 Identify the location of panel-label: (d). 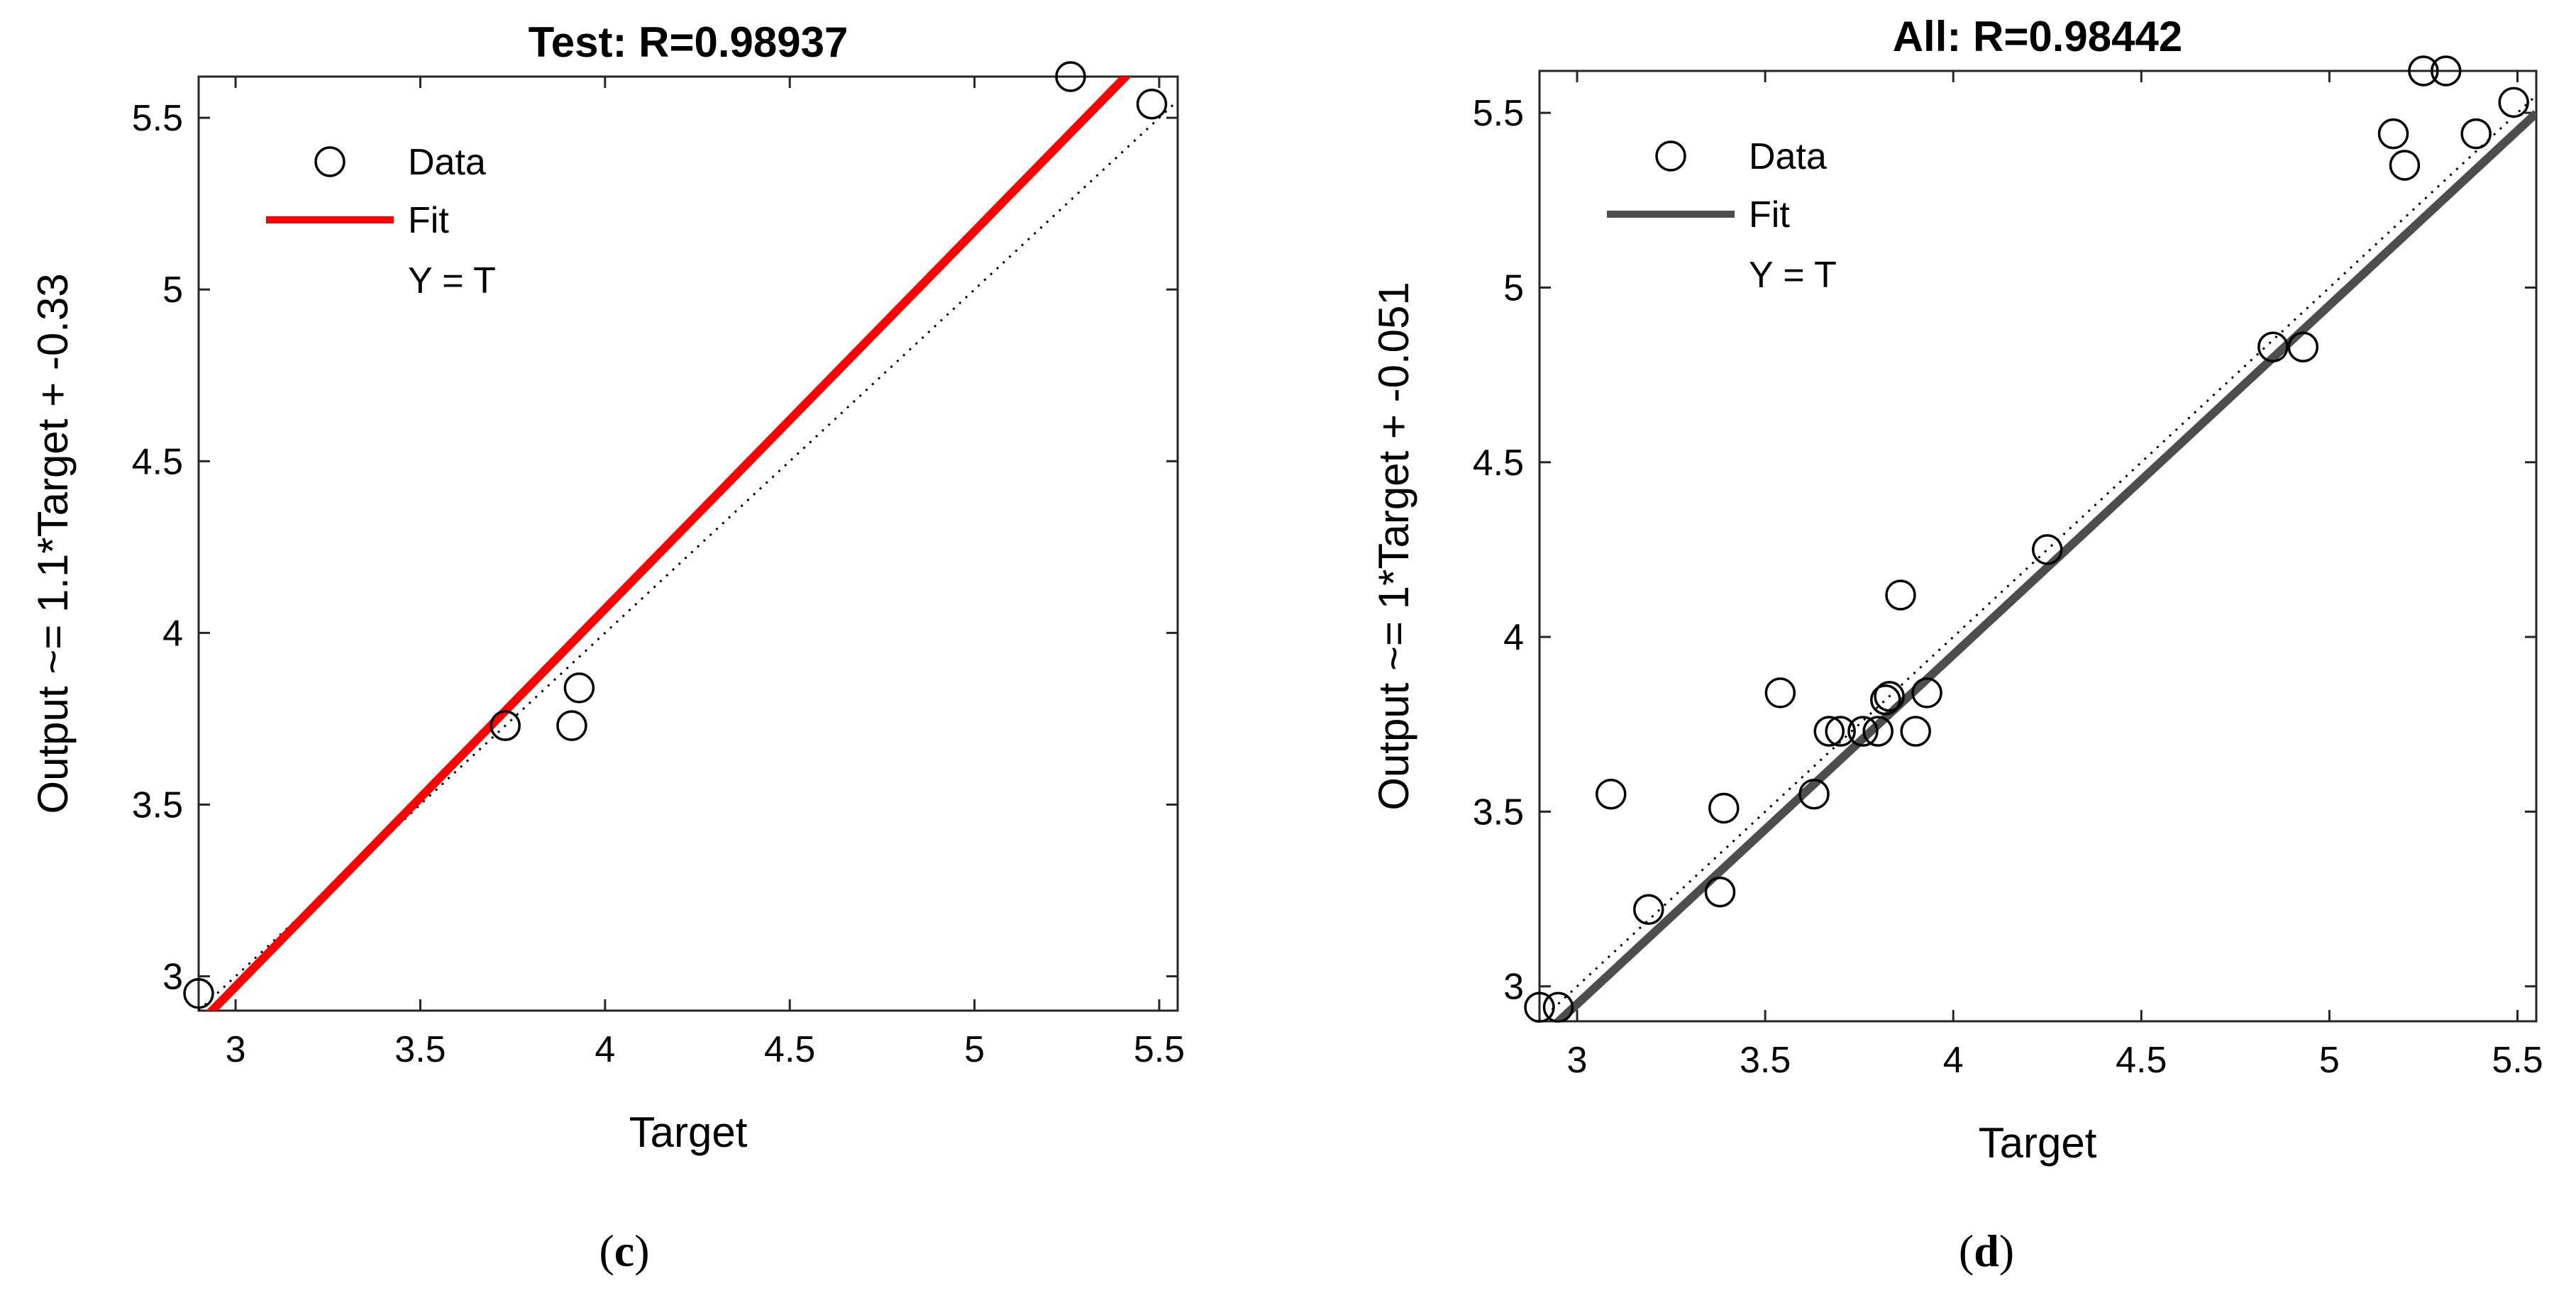
(1986, 1251).